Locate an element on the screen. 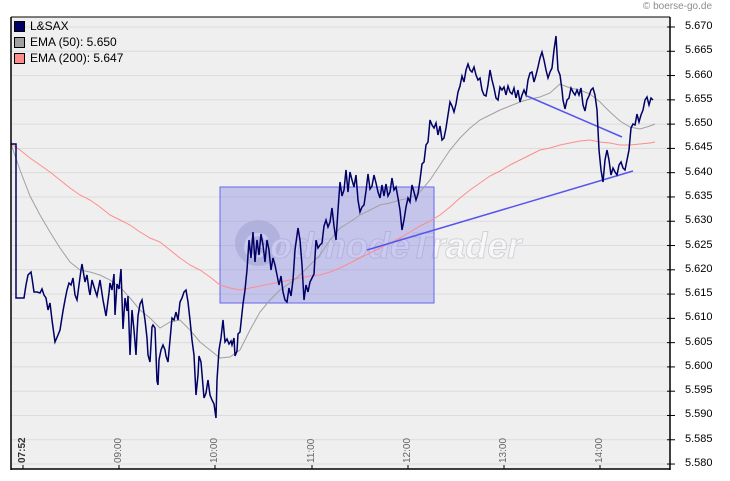  ema50-swatch-icon is located at coordinates (19, 42).